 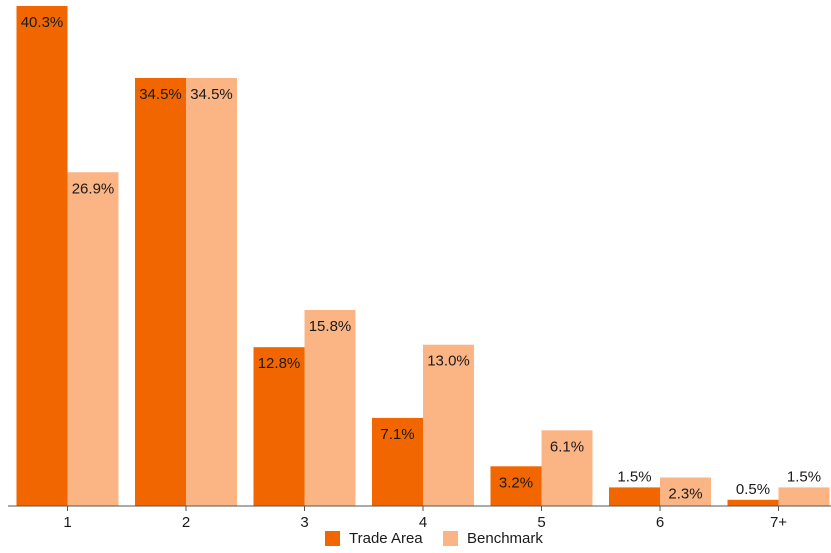 I want to click on legend-label-trade-area: Trade Area, so click(x=386, y=538).